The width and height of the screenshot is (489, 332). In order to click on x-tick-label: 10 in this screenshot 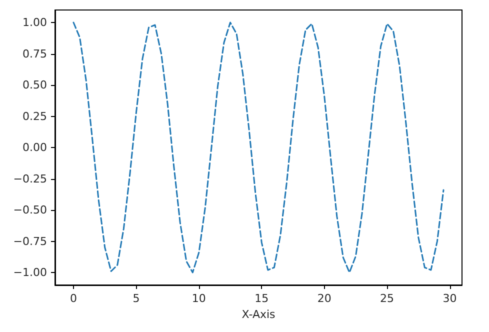, I will do `click(199, 298)`.